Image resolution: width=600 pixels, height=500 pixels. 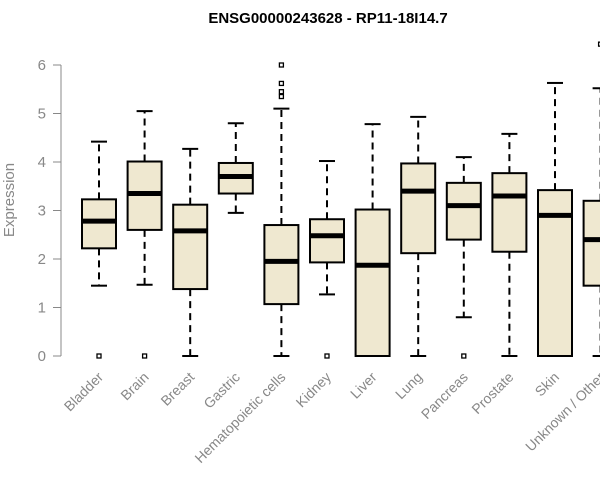 What do you see at coordinates (177, 389) in the screenshot?
I see `x-tick-label: Breast` at bounding box center [177, 389].